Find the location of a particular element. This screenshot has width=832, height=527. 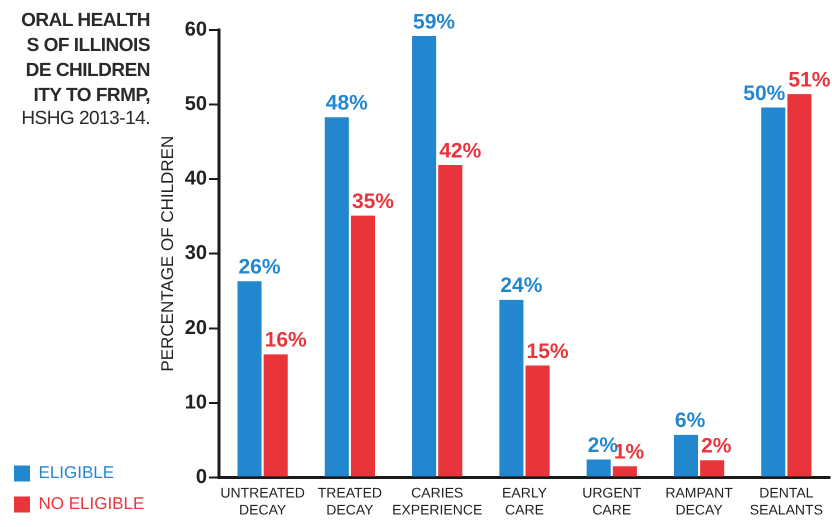

x-tick-label: CARIES EXPERIENCE is located at coordinates (437, 501).